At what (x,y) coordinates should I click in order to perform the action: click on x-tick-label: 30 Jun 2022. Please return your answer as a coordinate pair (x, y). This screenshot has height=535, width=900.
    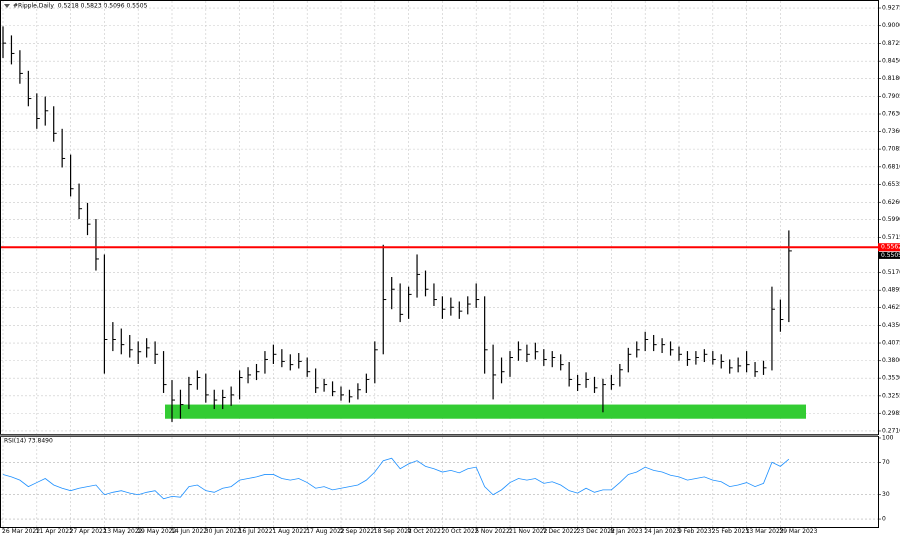
    Looking at the image, I should click on (223, 531).